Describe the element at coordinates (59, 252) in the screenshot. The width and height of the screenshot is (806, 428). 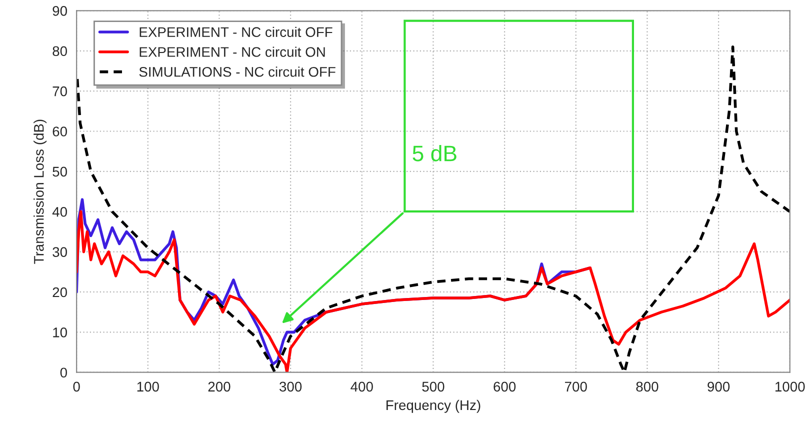
I see `y-tick-label: 30` at that location.